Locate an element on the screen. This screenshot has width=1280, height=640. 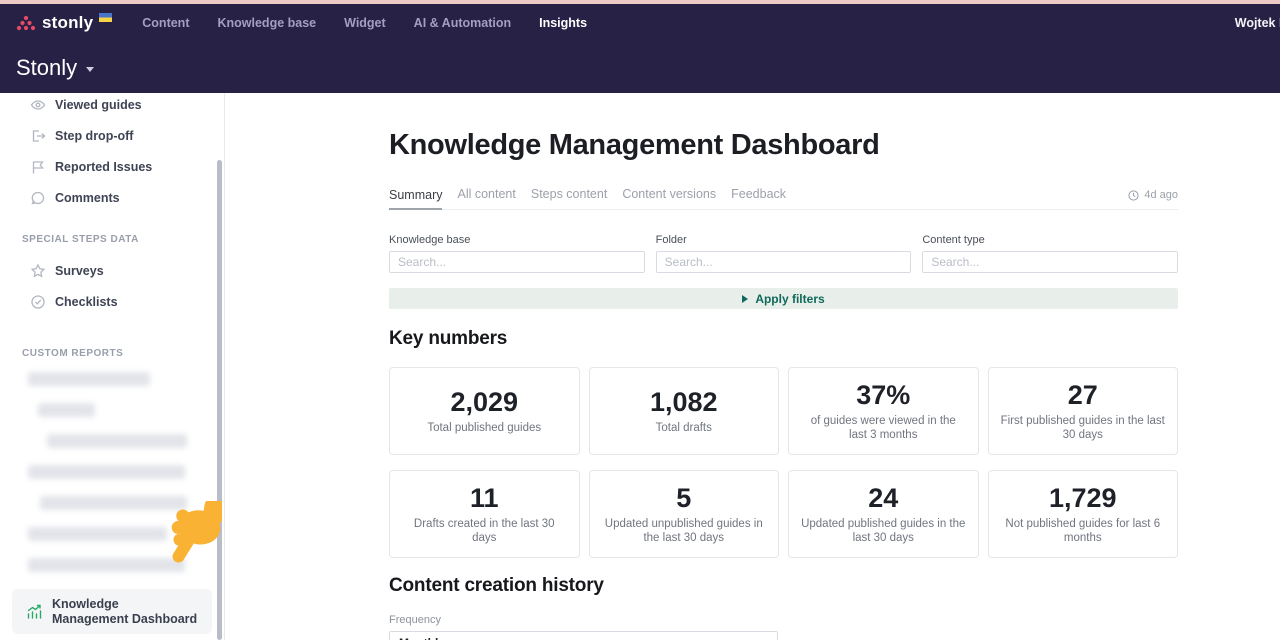
sidebar-item-label: Knowledge Management Dashboard is located at coordinates (125, 611).